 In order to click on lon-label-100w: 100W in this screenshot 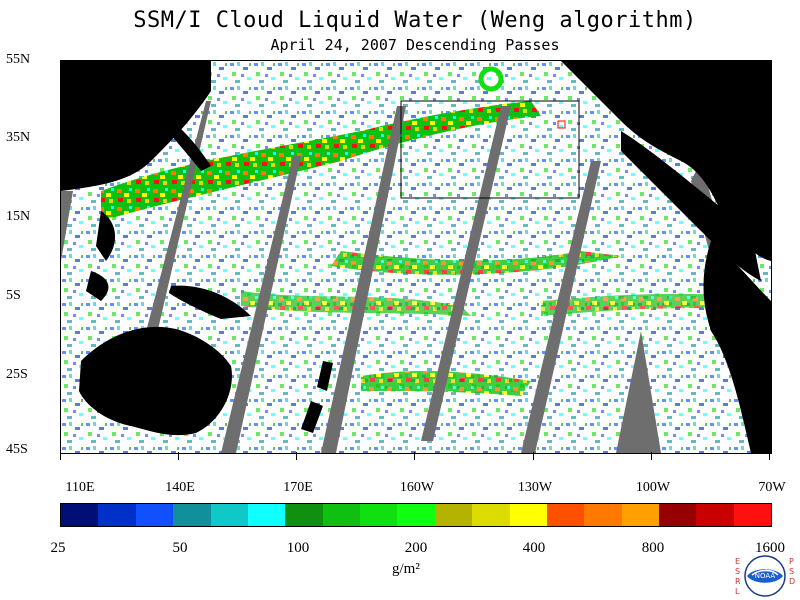, I will do `click(653, 487)`.